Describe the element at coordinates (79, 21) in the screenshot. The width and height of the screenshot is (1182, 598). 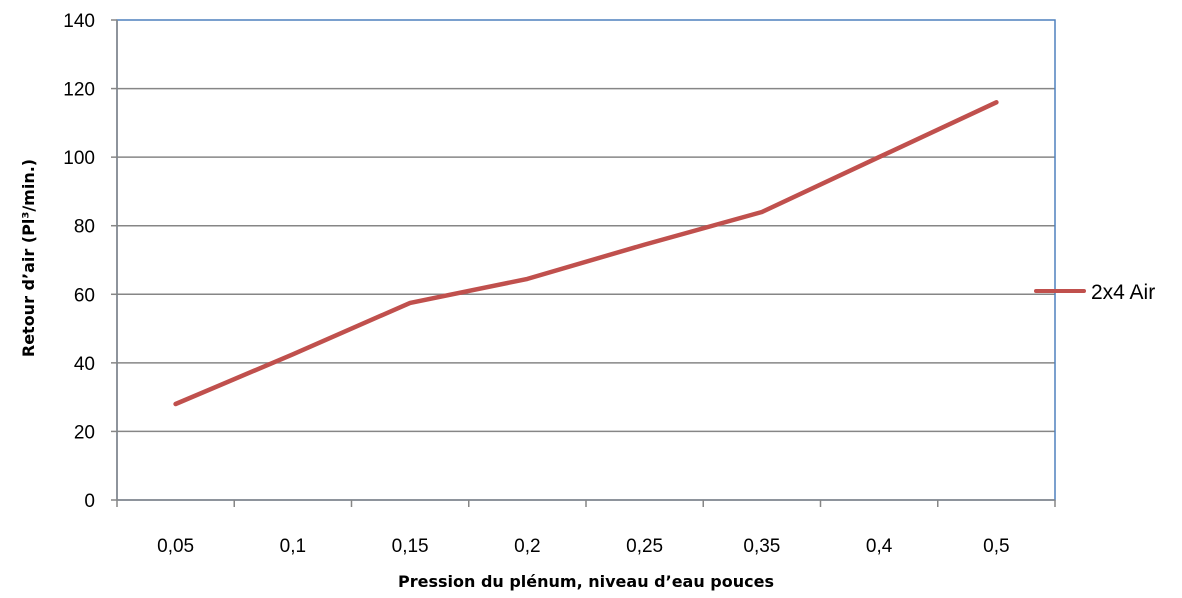
I see `y-tick-label: 140` at that location.